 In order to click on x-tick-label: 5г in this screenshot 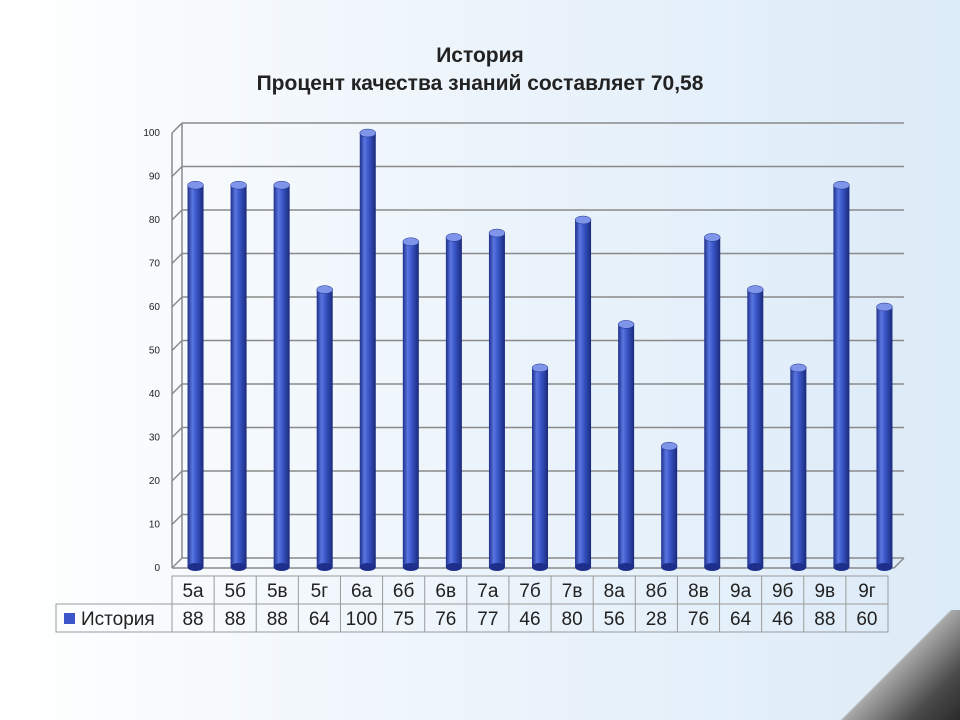, I will do `click(320, 591)`.